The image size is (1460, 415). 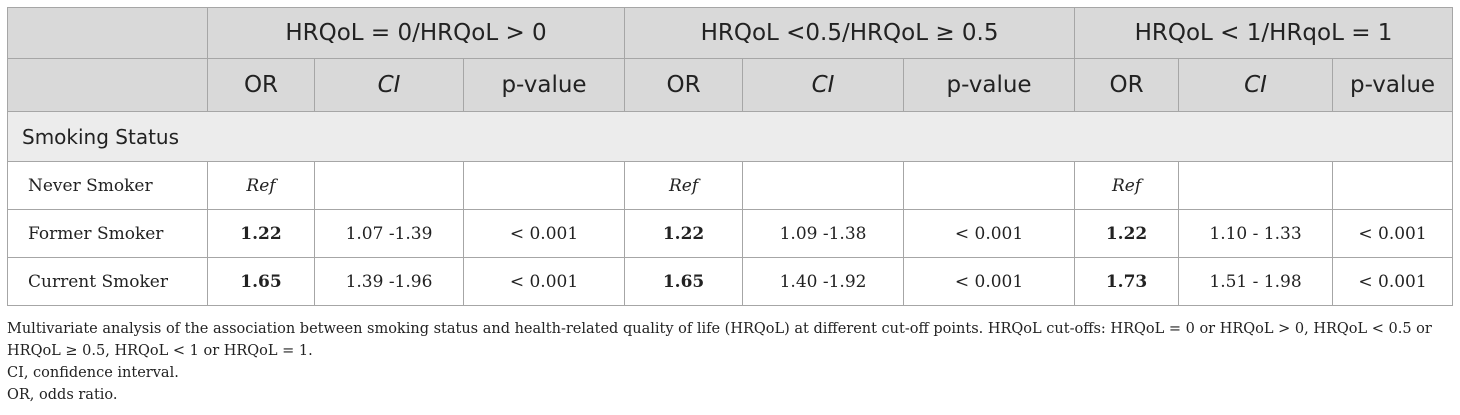 What do you see at coordinates (107, 233) in the screenshot?
I see `row-label: Former Smoker` at bounding box center [107, 233].